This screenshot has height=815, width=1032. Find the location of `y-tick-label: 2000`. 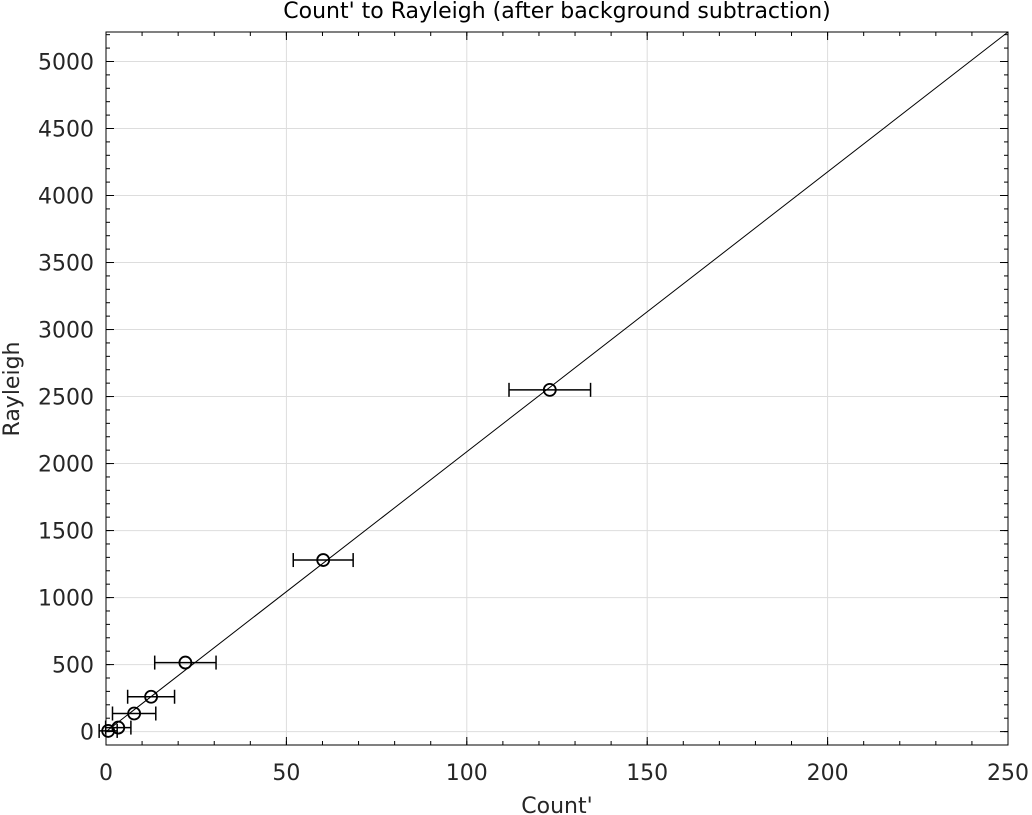

y-tick-label: 2000 is located at coordinates (66, 465).